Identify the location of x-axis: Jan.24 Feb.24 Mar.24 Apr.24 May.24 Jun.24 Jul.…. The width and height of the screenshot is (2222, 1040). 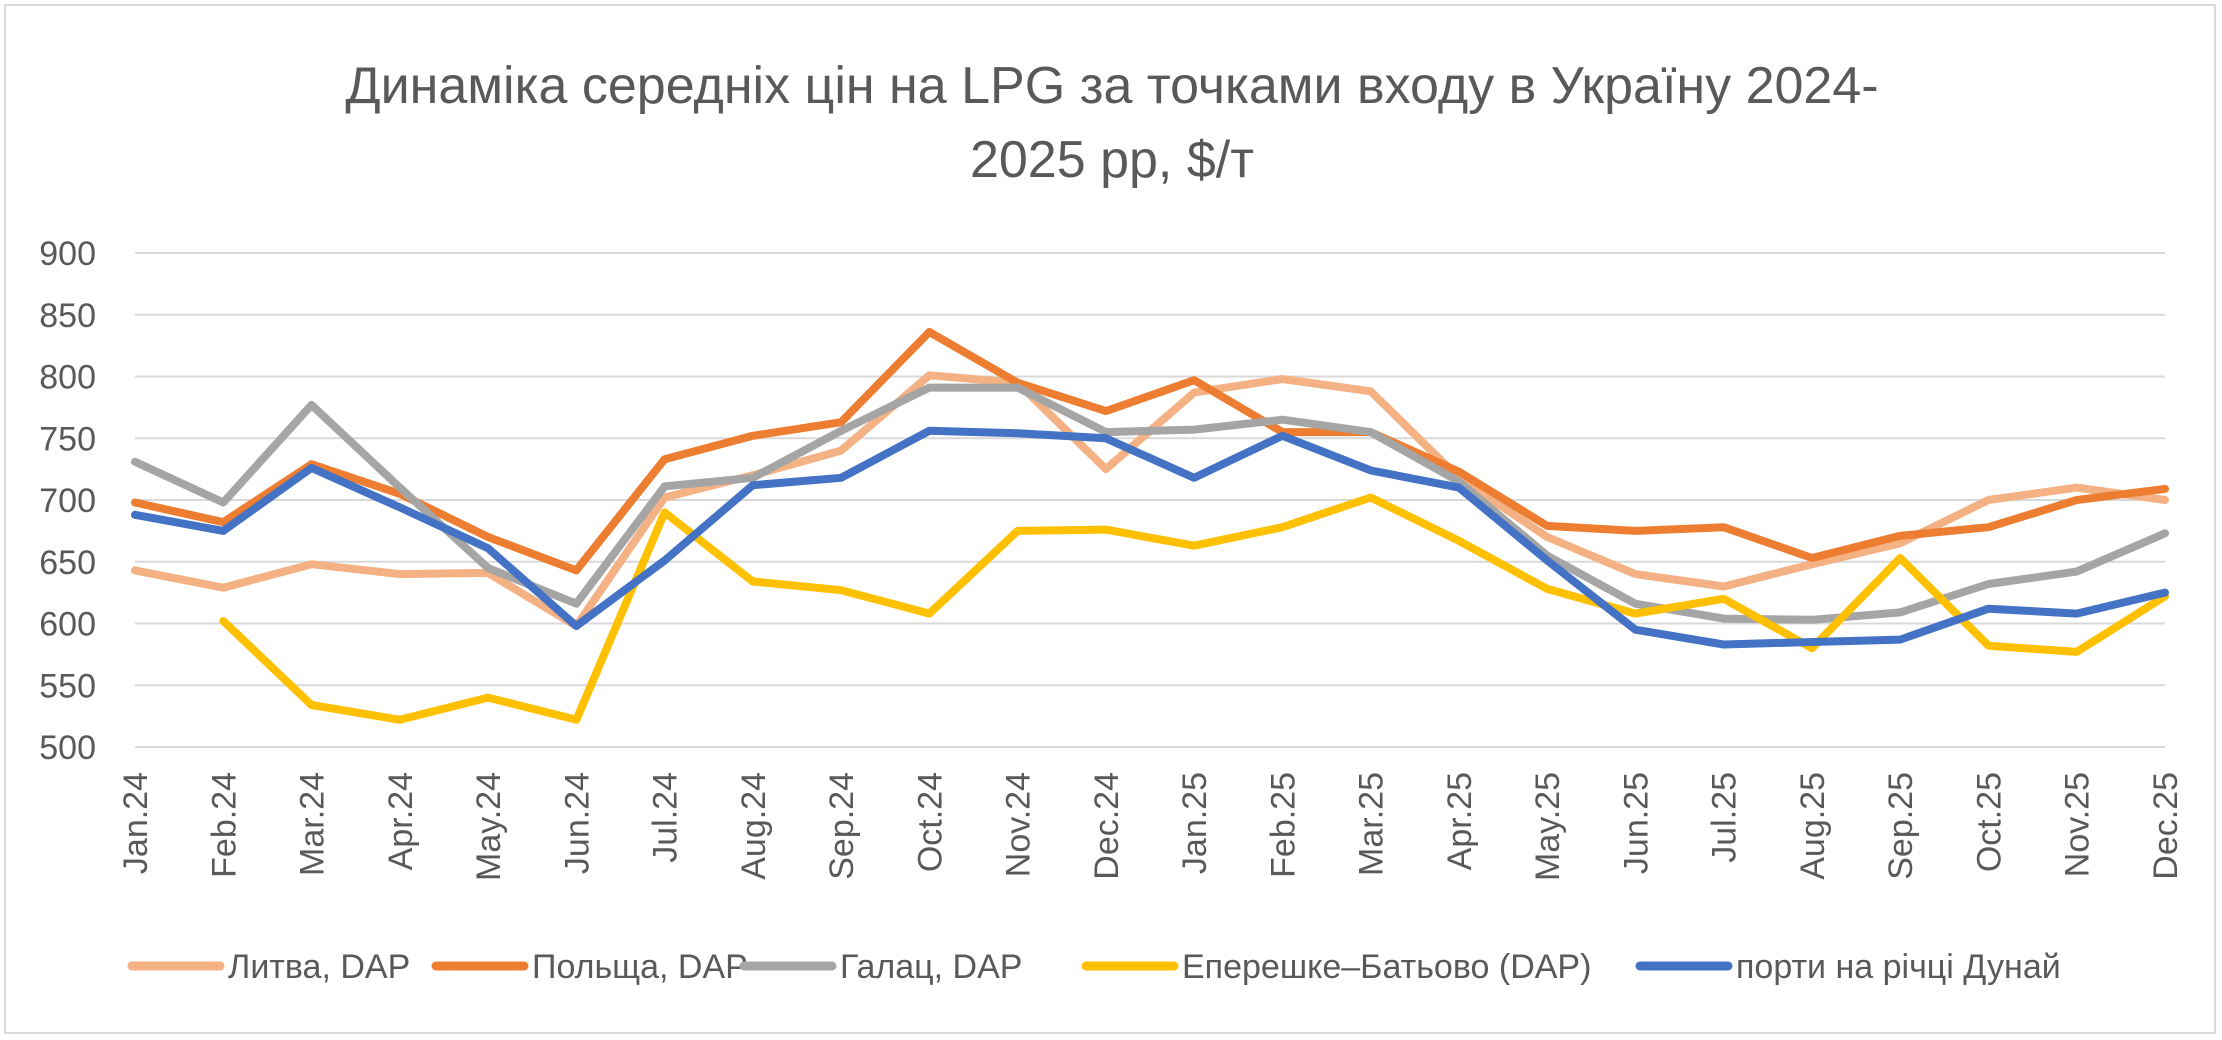
(1151, 826).